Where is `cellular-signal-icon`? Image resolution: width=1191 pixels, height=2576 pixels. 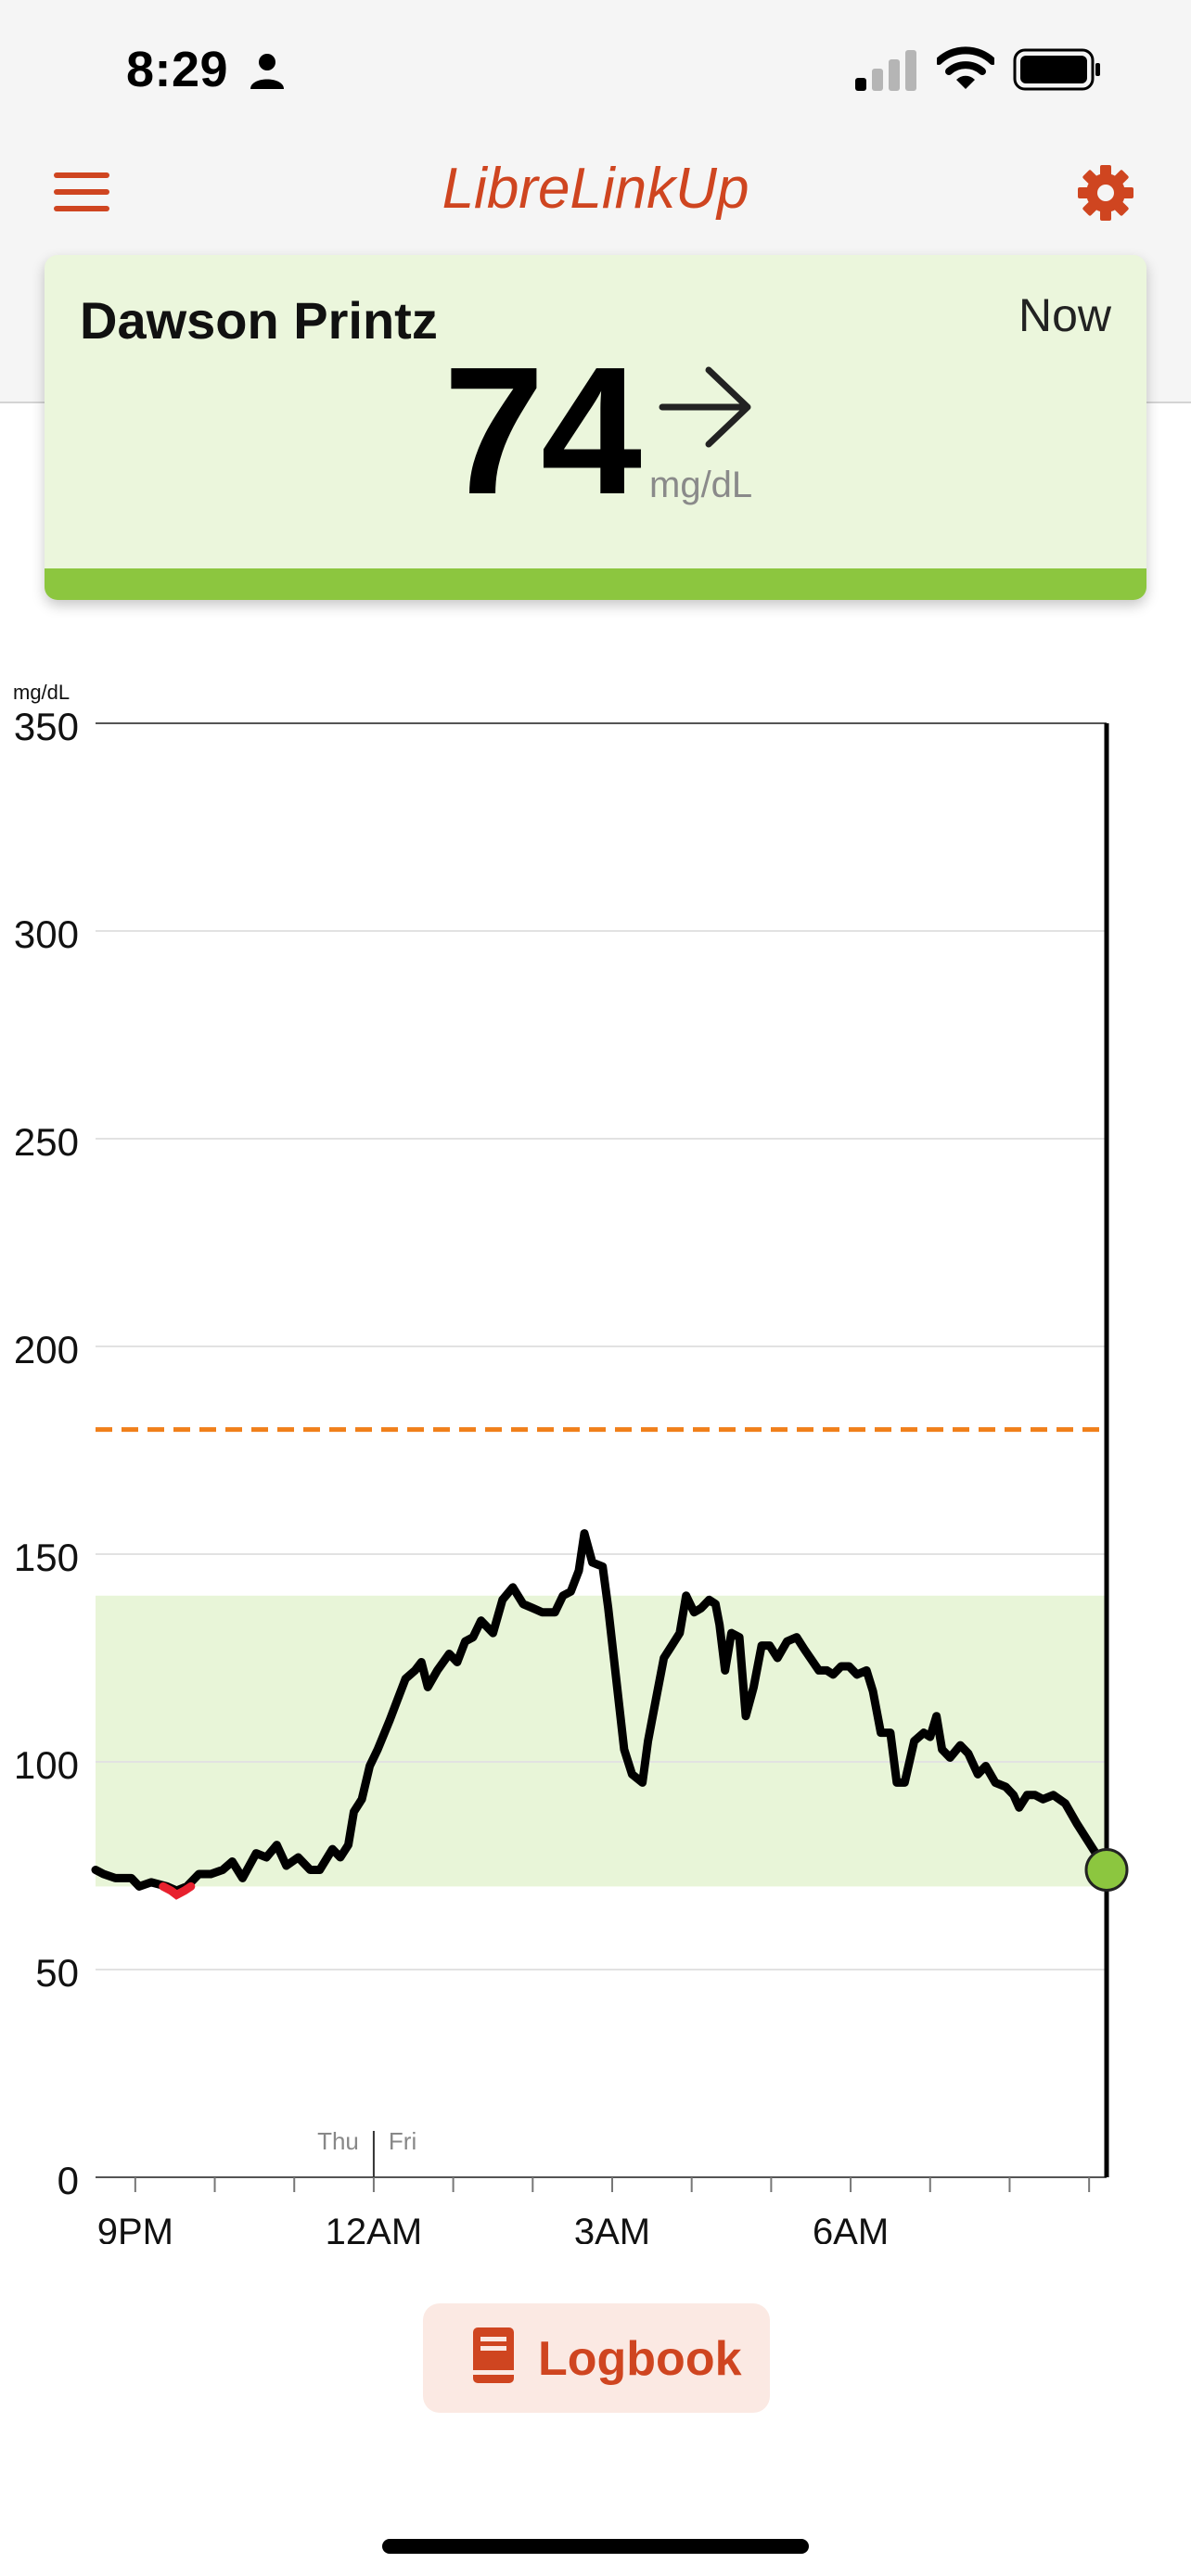
cellular-signal-icon is located at coordinates (885, 71).